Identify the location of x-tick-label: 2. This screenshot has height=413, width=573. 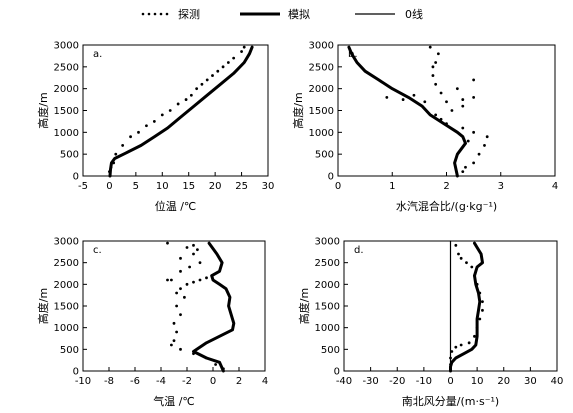
(239, 381).